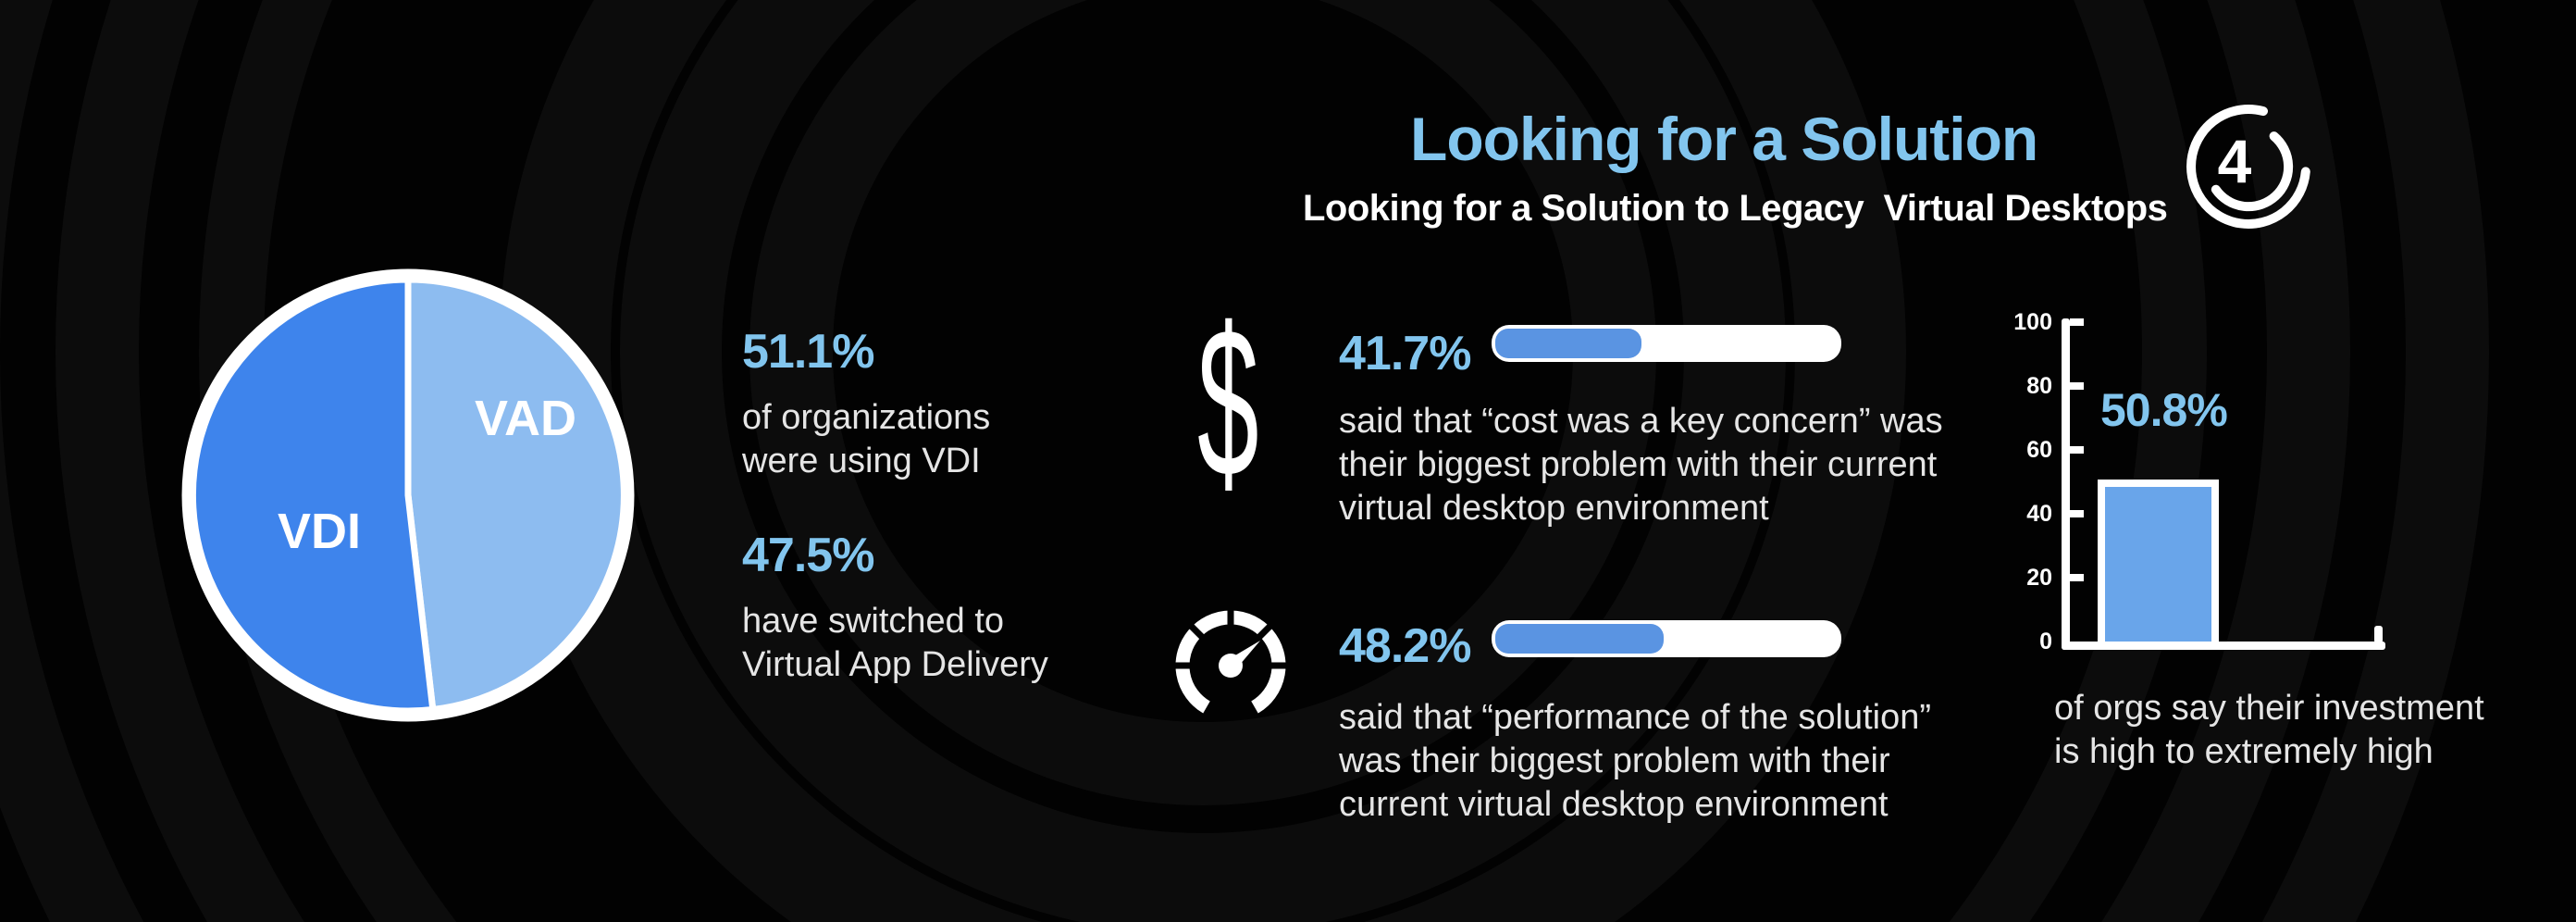 This screenshot has width=2576, height=922. Describe the element at coordinates (895, 643) in the screenshot. I see `stat-vad-switch-description: have switched to Virtual App Delivery` at that location.